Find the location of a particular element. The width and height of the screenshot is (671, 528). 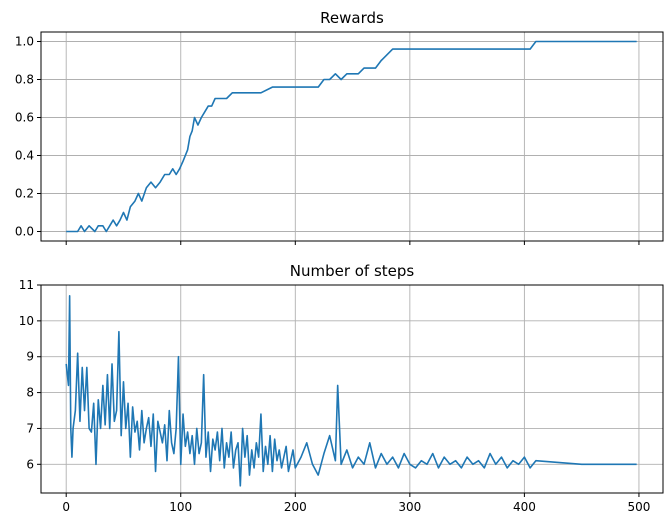

steps-y-tick-label-2: 8 is located at coordinates (30, 393).